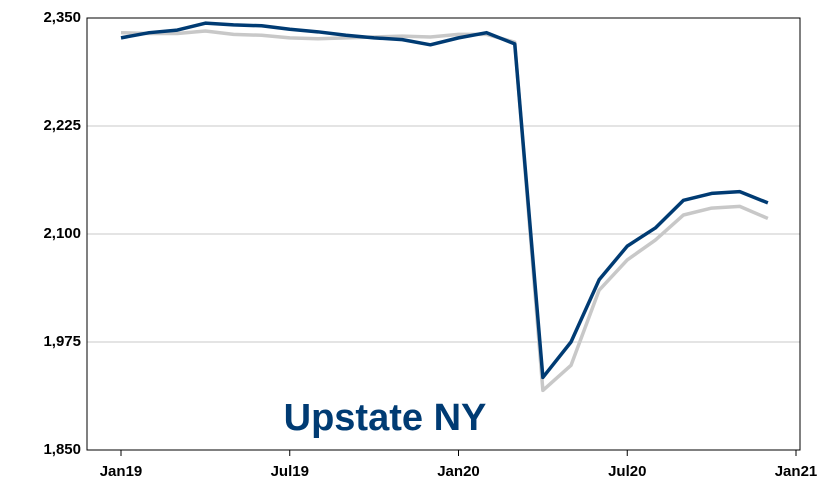 The image size is (830, 493). What do you see at coordinates (121, 471) in the screenshot?
I see `x-tick-label: Jan19` at bounding box center [121, 471].